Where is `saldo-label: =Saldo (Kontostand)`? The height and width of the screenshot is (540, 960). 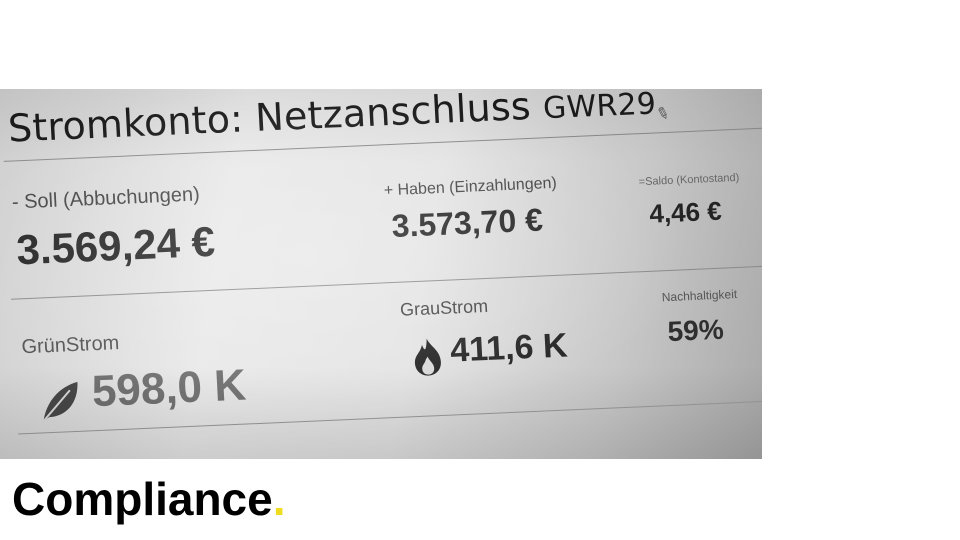 saldo-label: =Saldo (Kontostand) is located at coordinates (689, 180).